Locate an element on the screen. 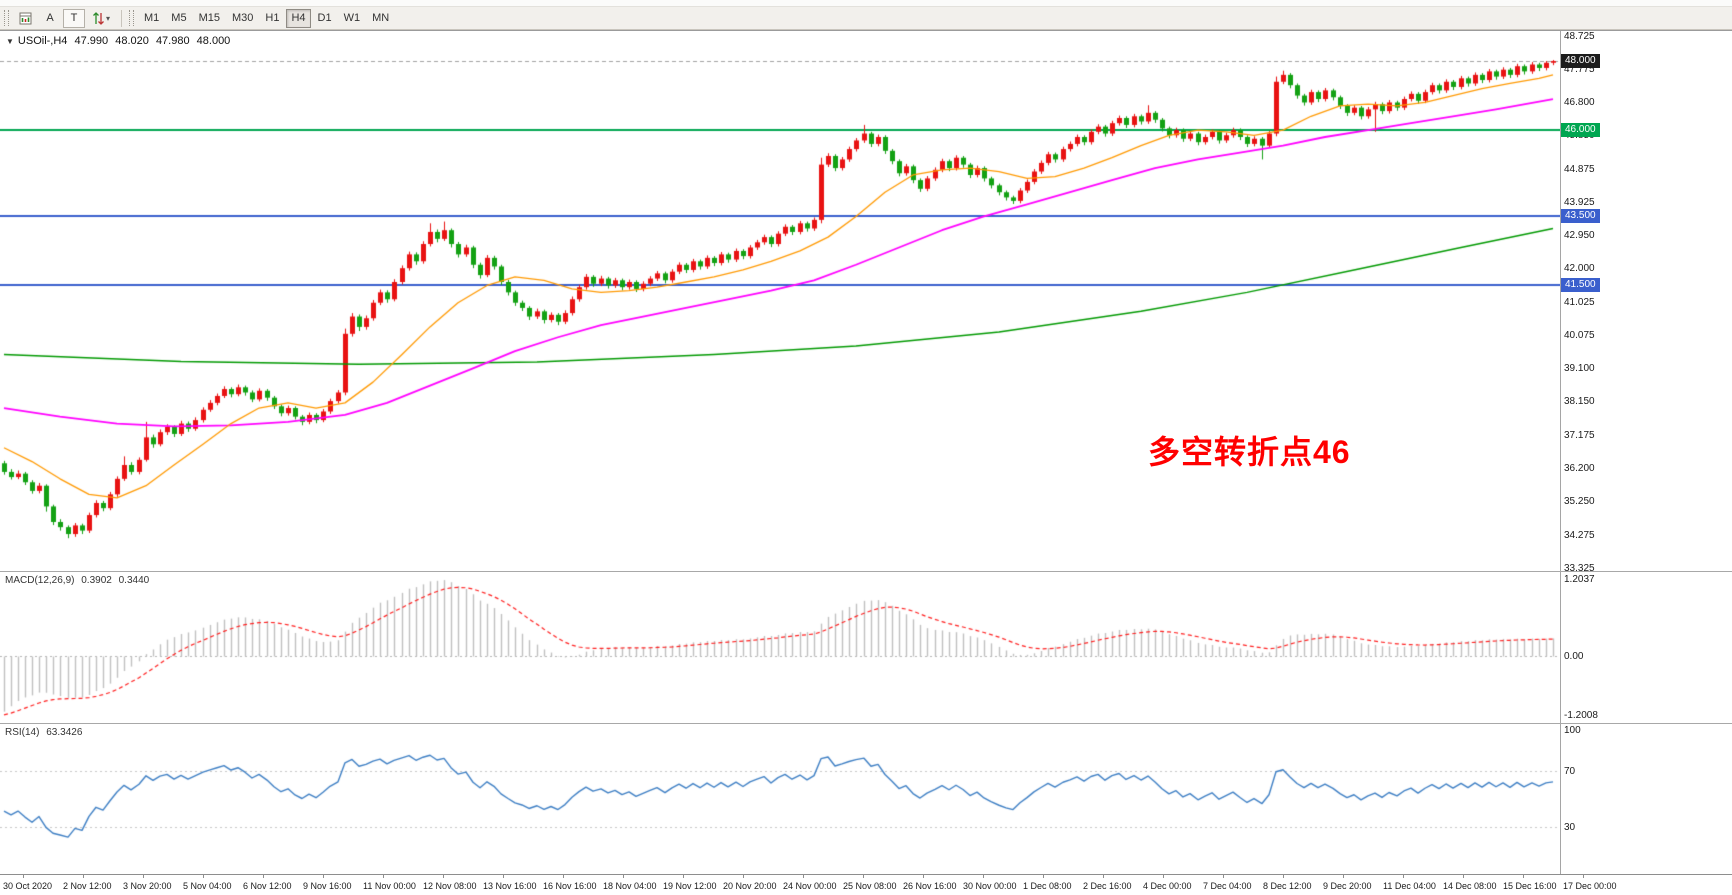  timeframe-m5-button: M5 is located at coordinates (178, 18).